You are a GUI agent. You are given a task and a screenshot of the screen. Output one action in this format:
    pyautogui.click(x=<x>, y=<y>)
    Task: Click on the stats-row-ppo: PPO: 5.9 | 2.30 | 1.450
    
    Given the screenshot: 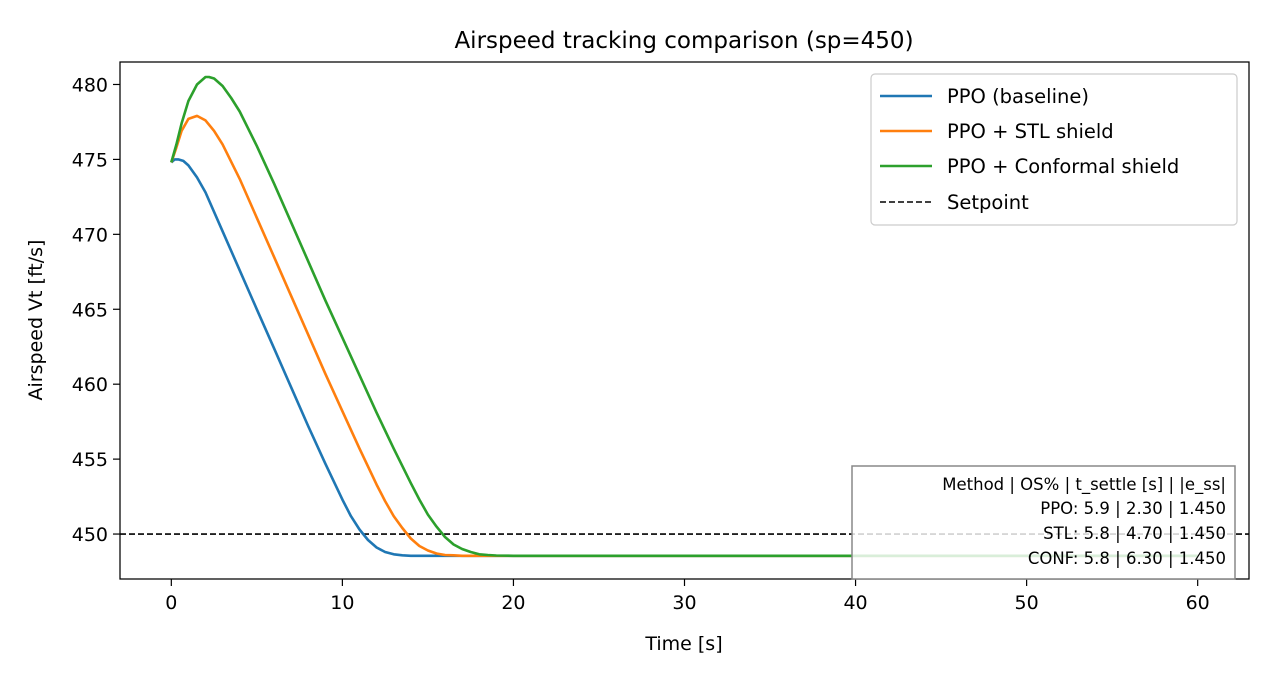 What is the action you would take?
    pyautogui.click(x=1133, y=508)
    